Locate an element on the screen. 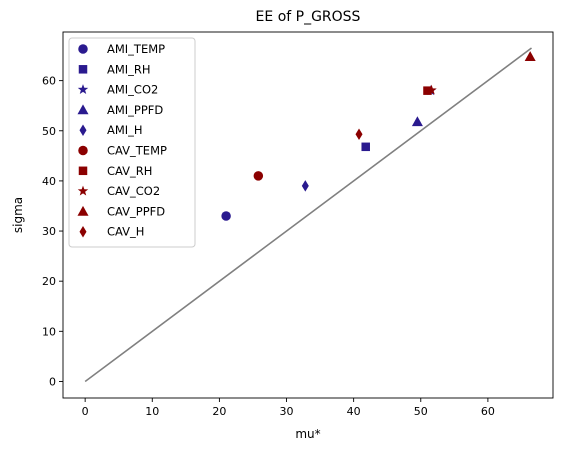 The height and width of the screenshot is (453, 563). chart-title: EE of P_GROSS is located at coordinates (308, 17).